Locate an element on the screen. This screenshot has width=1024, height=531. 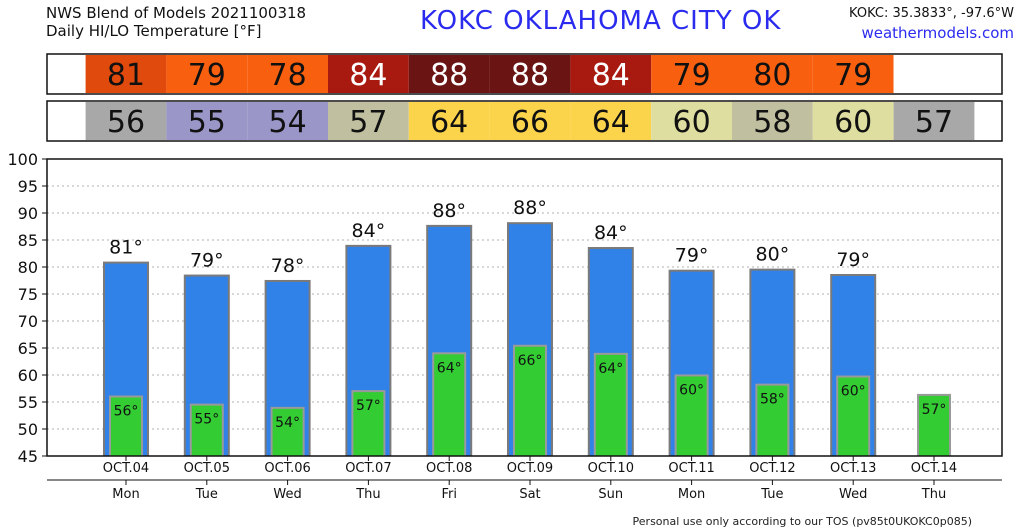
station-title: KOKC OKLAHOMA CITY OK is located at coordinates (601, 21).